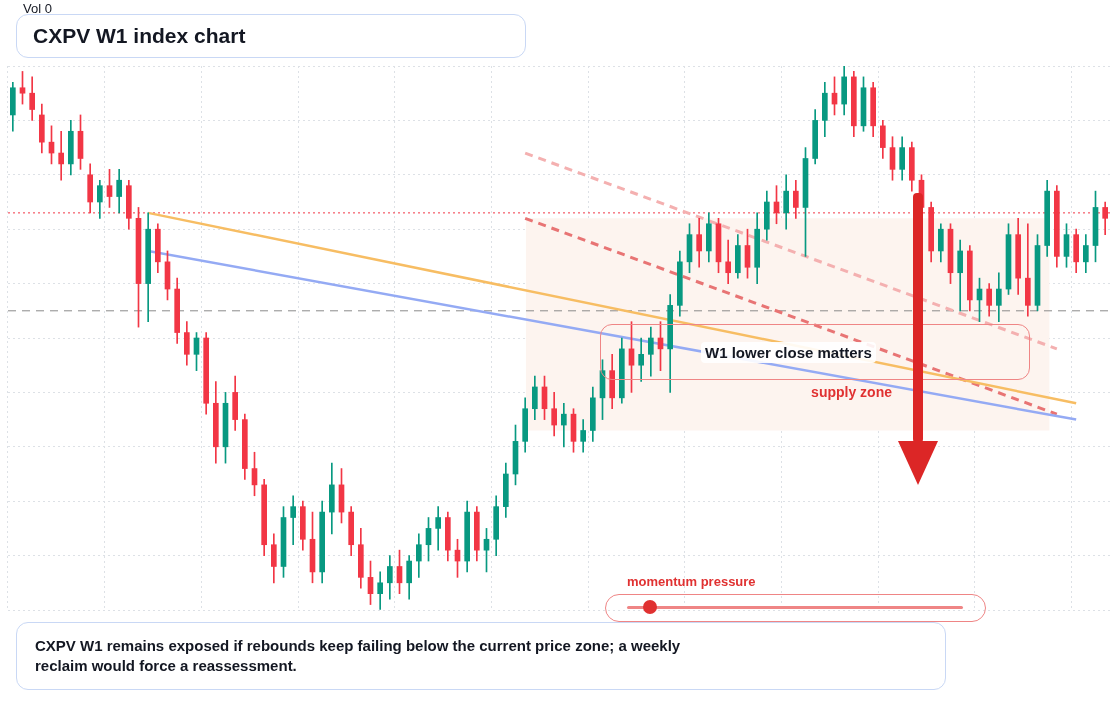 This screenshot has height=704, width=1120. Describe the element at coordinates (358, 656) in the screenshot. I see `text: CXPV W1 remains exposed if rebounds keep failing below the current price zone; a weekly reclaim would force a reassessment.` at that location.